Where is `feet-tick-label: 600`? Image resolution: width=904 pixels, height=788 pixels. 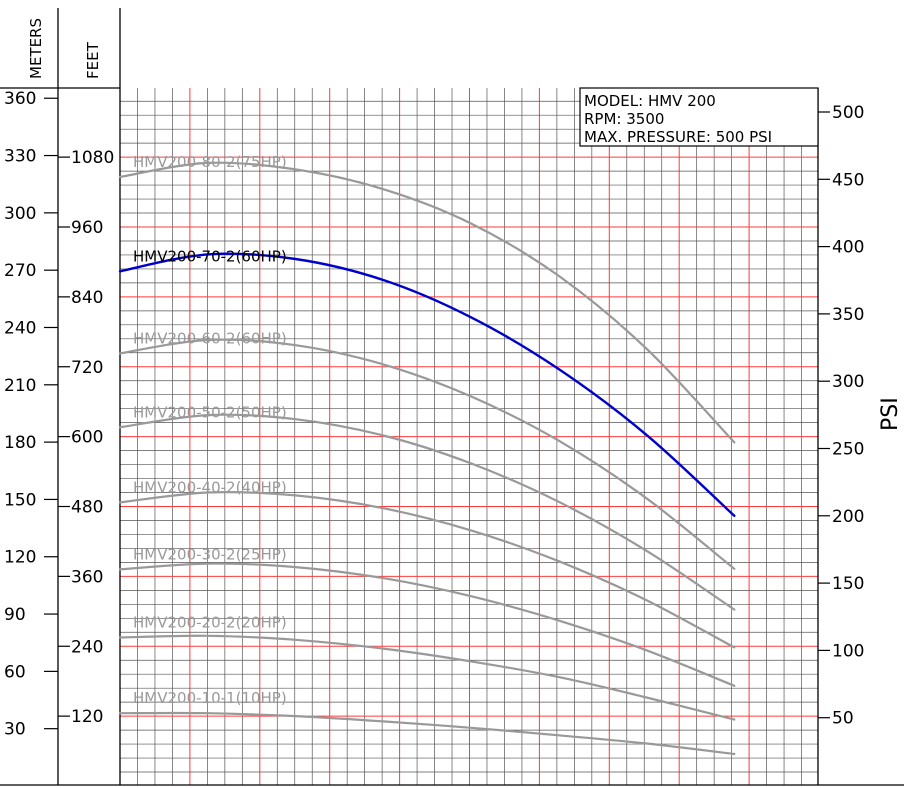
feet-tick-label: 600 is located at coordinates (87, 438).